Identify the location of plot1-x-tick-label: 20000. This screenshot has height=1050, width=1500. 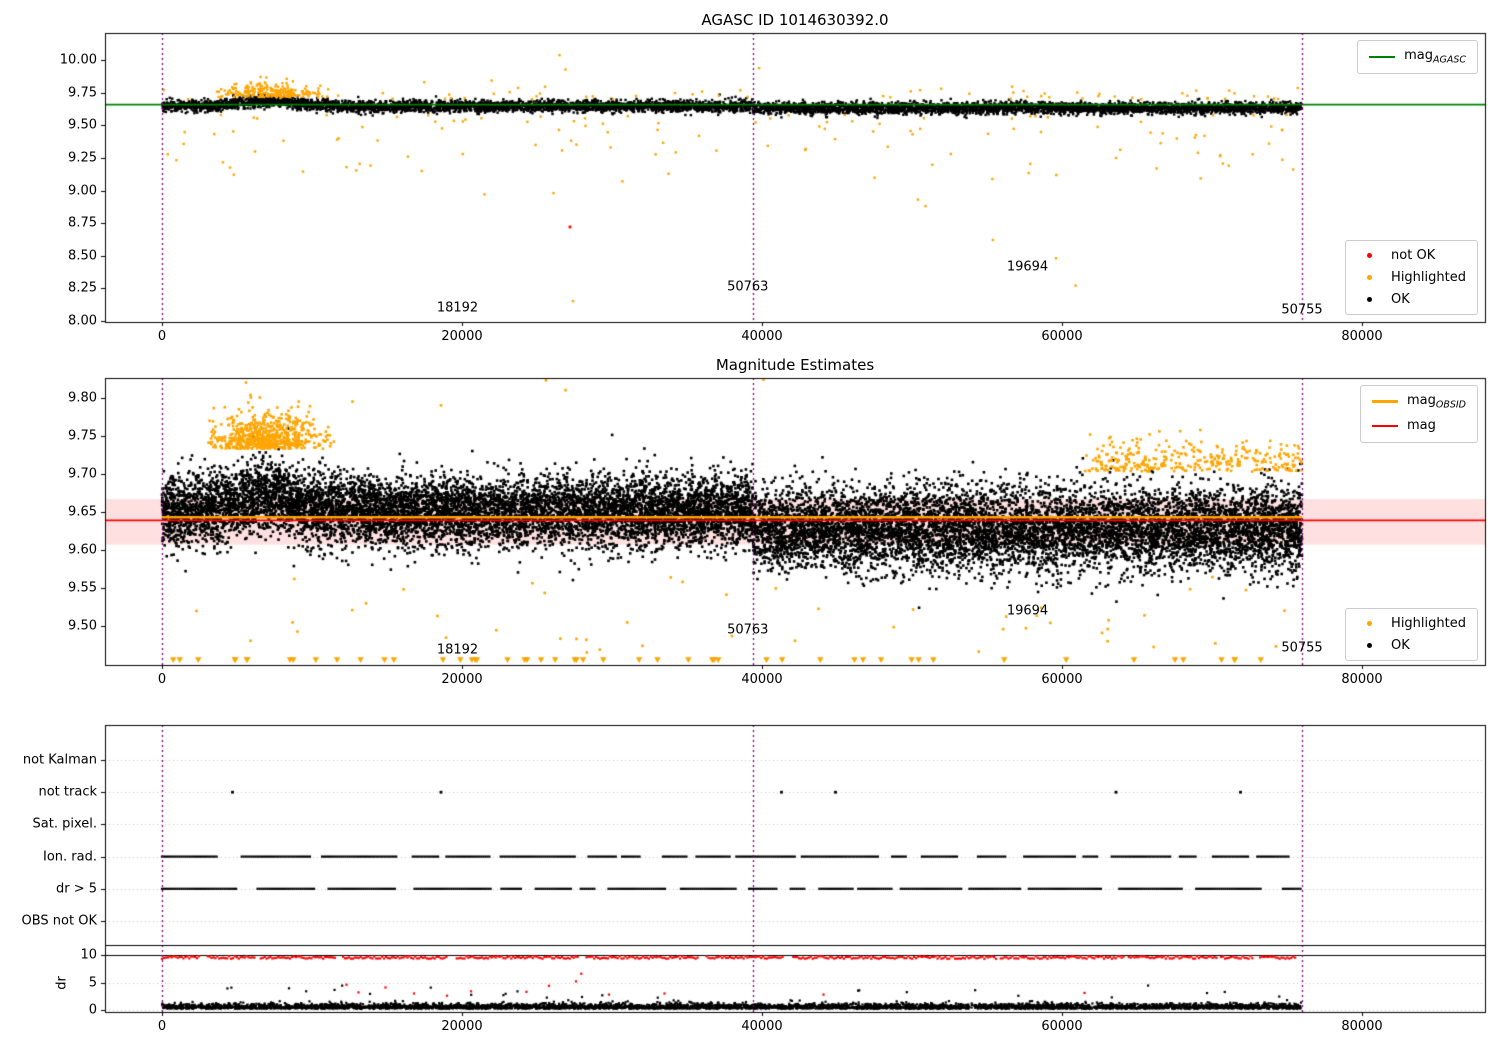
(462, 336).